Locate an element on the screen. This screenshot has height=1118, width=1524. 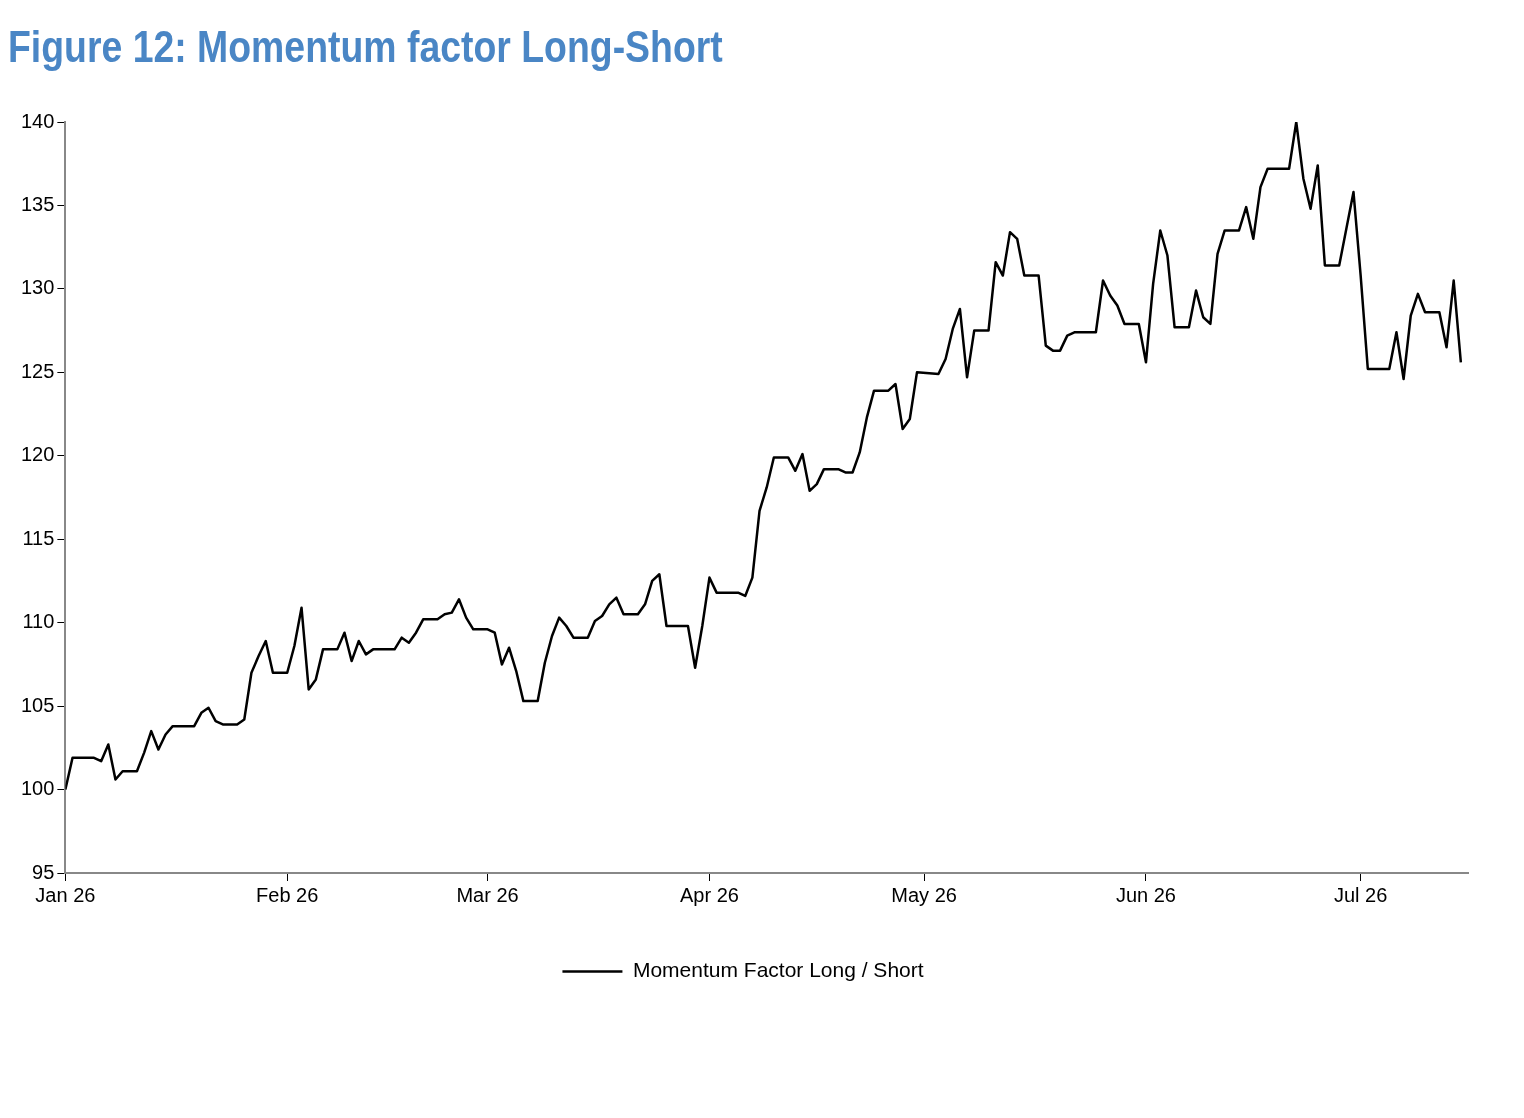
y-tick-label: 130 is located at coordinates (37, 287).